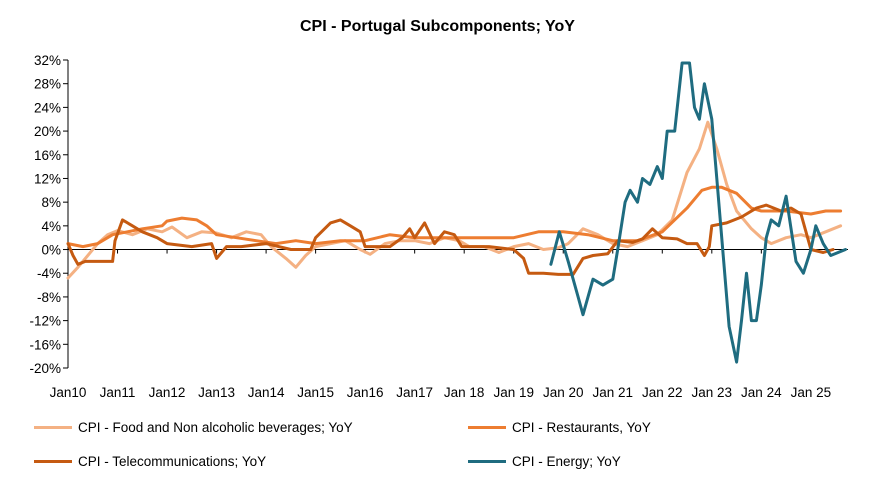 The height and width of the screenshot is (481, 875). Describe the element at coordinates (47, 178) in the screenshot. I see `y-tick-label: 12%` at that location.